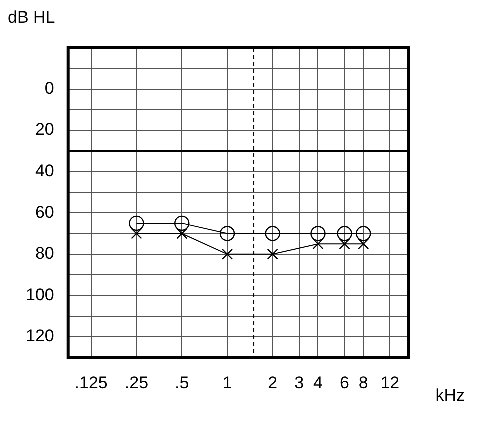  I want to click on x-tick-label: 6, so click(345, 382).